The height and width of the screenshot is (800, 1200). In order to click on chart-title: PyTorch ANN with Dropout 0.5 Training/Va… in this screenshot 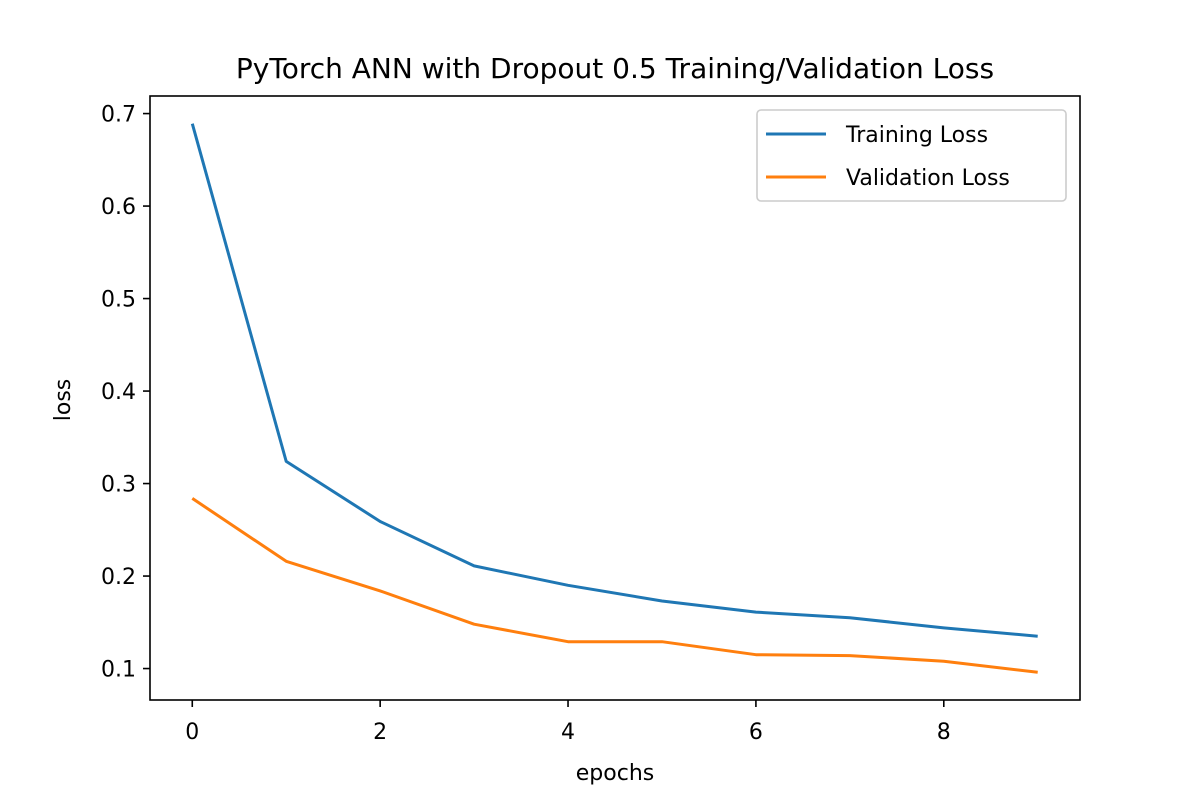, I will do `click(615, 68)`.